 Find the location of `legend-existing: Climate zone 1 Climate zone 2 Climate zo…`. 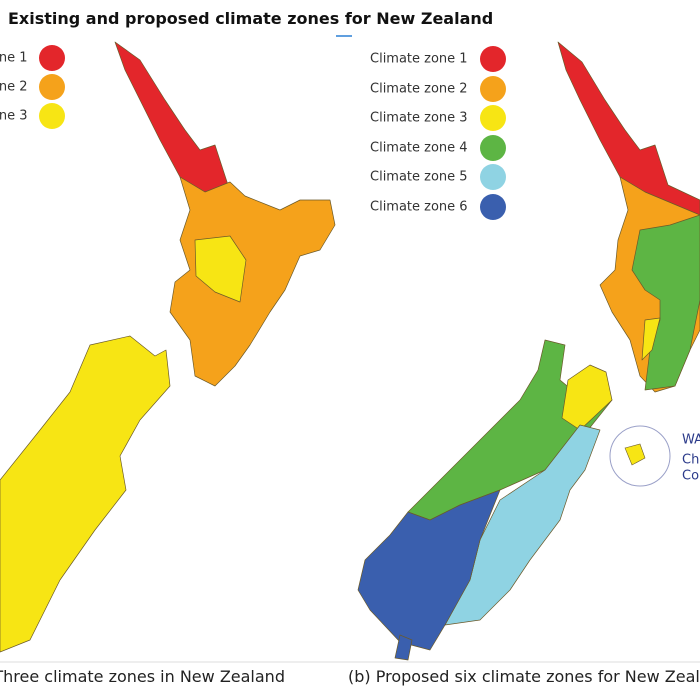

legend-existing: Climate zone 1 Climate zone 2 Climate zo… is located at coordinates (32, 87).